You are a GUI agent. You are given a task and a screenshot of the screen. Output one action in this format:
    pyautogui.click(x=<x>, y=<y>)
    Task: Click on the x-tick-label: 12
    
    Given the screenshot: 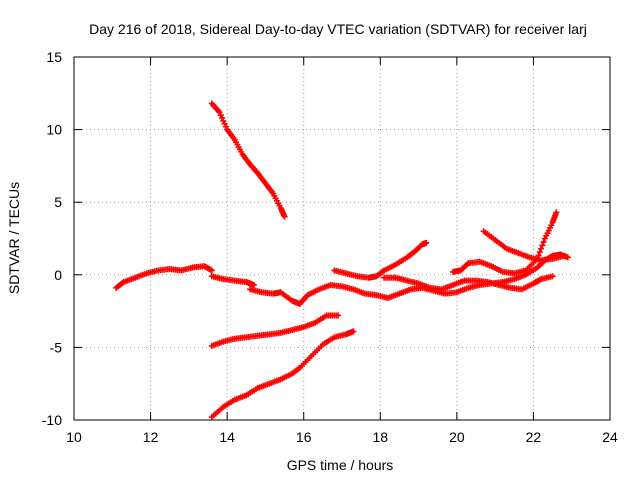 What is the action you would take?
    pyautogui.click(x=151, y=437)
    